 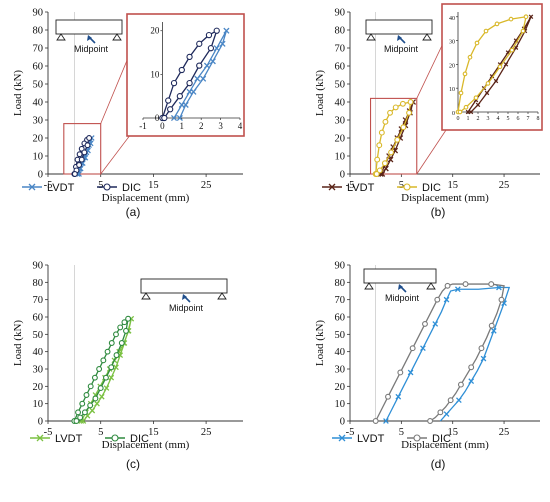 I want to click on x-tick-label: 15, so click(x=153, y=185).